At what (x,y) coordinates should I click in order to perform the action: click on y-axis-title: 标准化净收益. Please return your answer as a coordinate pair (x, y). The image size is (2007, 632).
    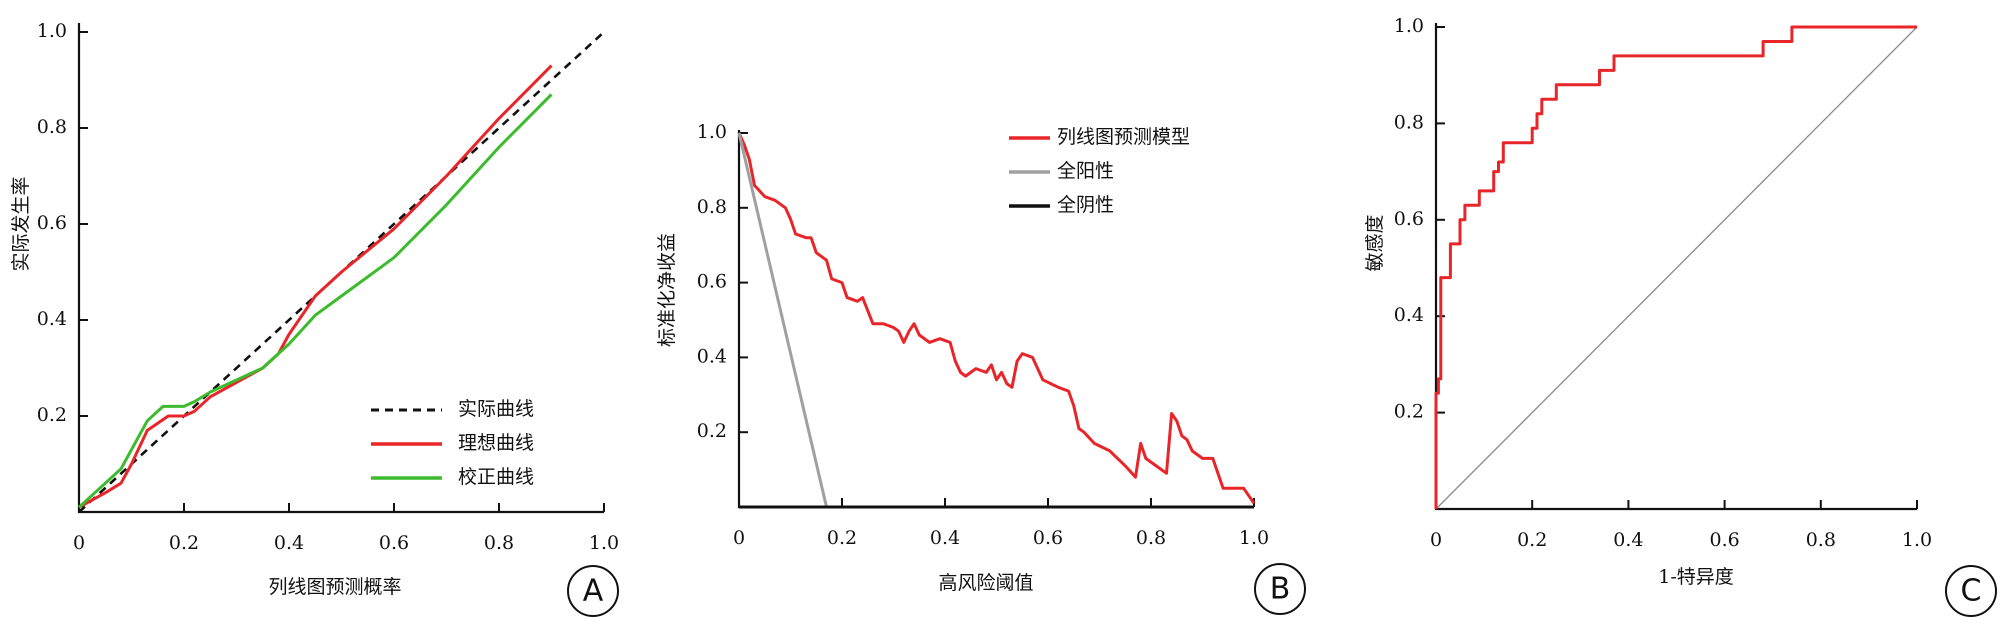
    Looking at the image, I should click on (667, 290).